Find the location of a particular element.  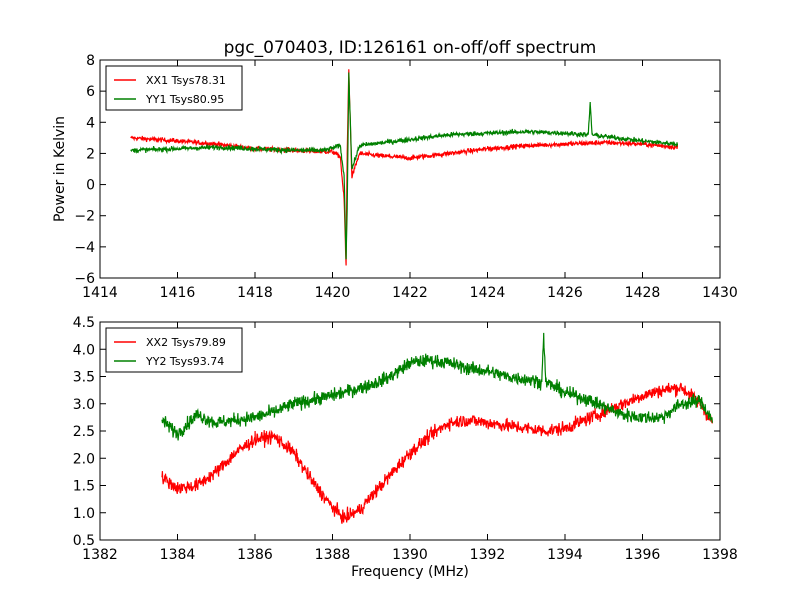

y-tick-label: 3.0 is located at coordinates (84, 405).